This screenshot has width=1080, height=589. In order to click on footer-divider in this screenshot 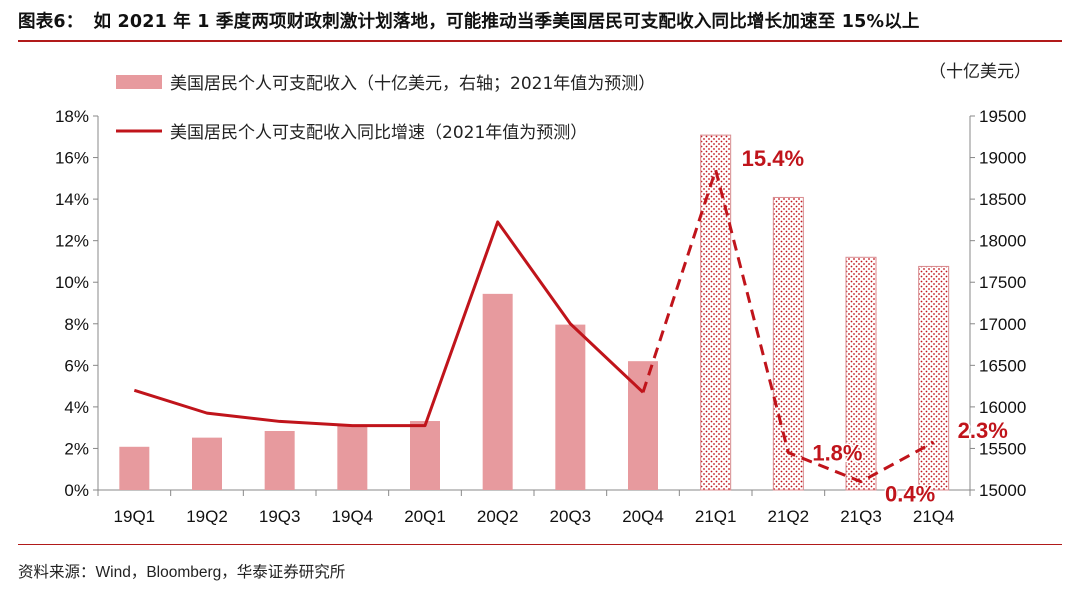, I will do `click(540, 544)`.